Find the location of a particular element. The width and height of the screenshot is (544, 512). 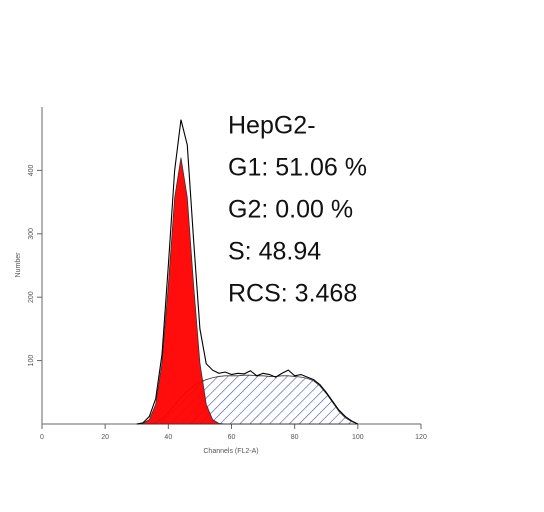

x-tick-label: 60 is located at coordinates (232, 437).